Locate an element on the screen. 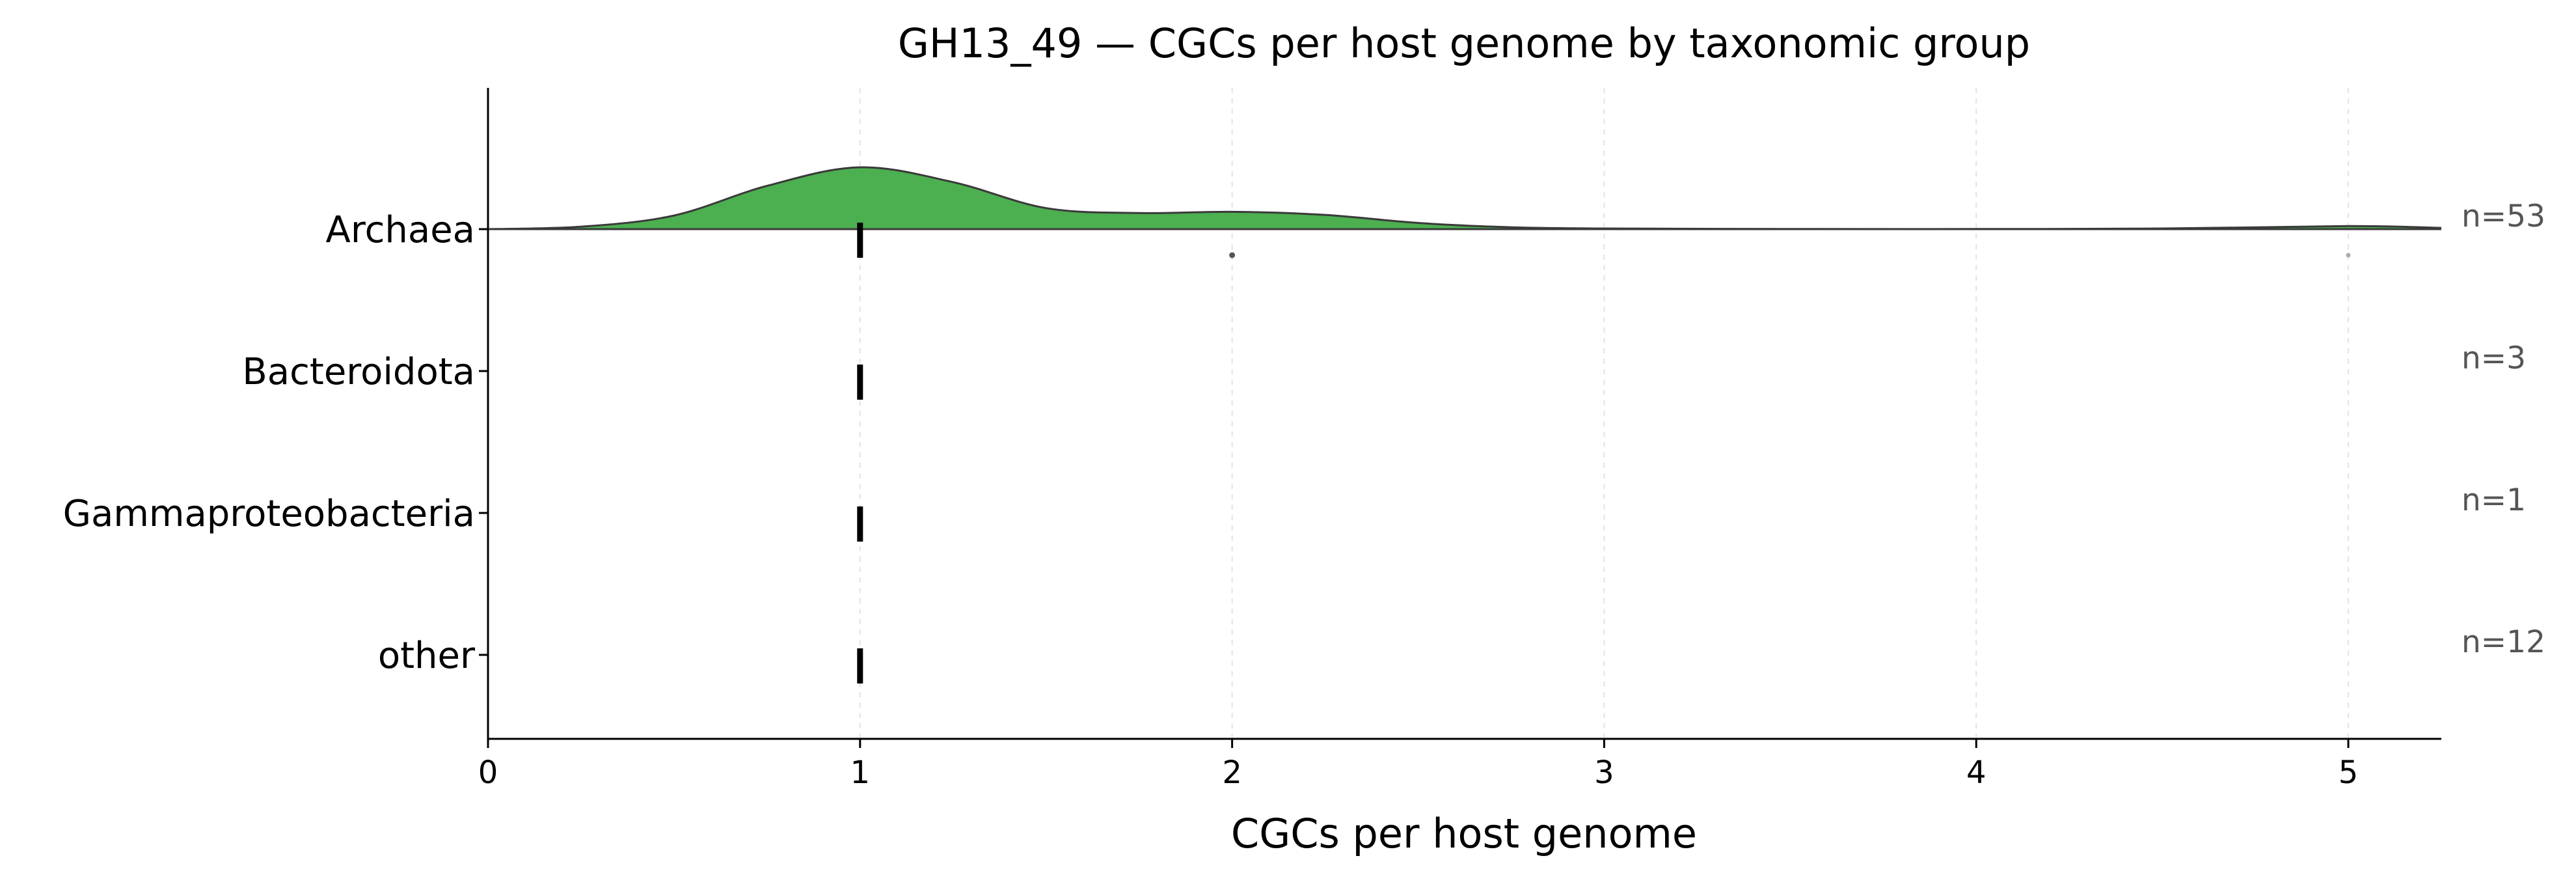 Image resolution: width=2576 pixels, height=884 pixels. x-tick-label: 1 is located at coordinates (861, 773).